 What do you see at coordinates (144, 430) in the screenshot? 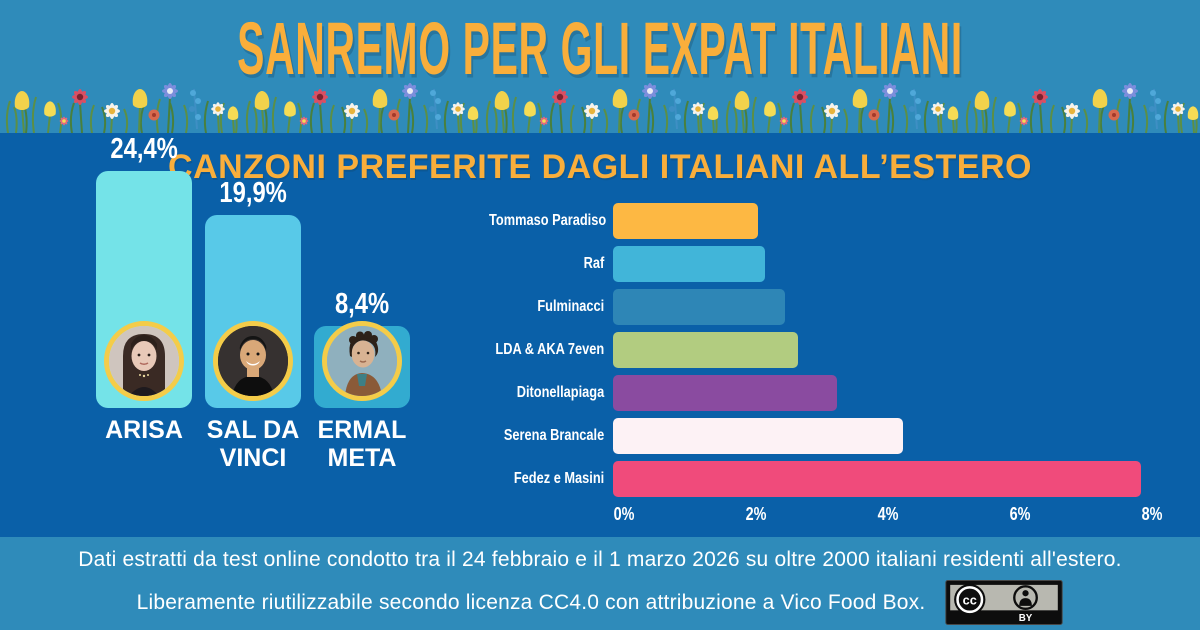
I see `artist-name: ARISA` at bounding box center [144, 430].